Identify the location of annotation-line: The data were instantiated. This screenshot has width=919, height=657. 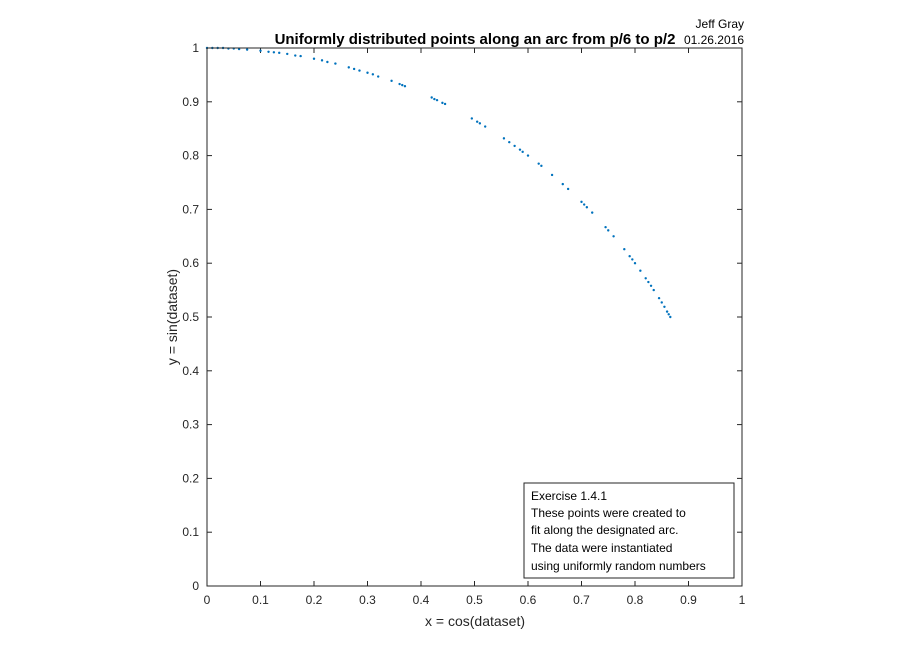
(601, 548).